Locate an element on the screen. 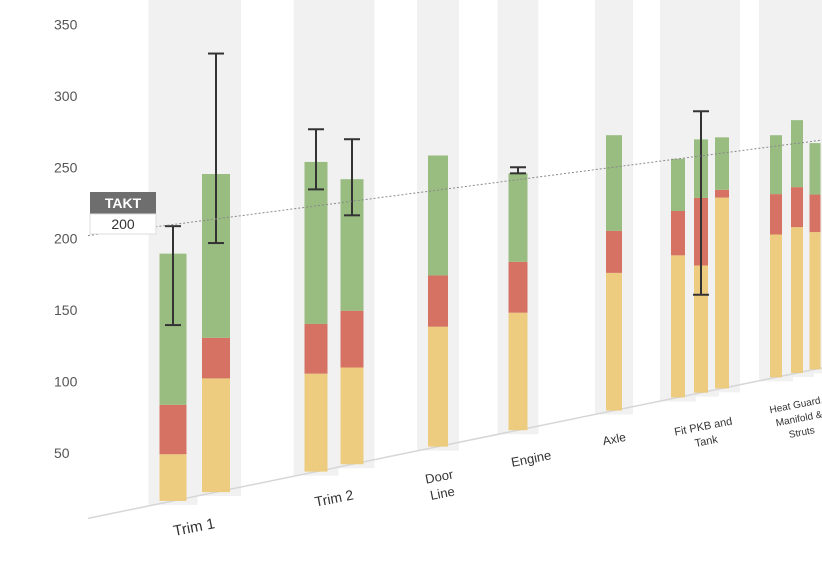 The width and height of the screenshot is (822, 580). x-axis-label: Trim 2 is located at coordinates (334, 497).